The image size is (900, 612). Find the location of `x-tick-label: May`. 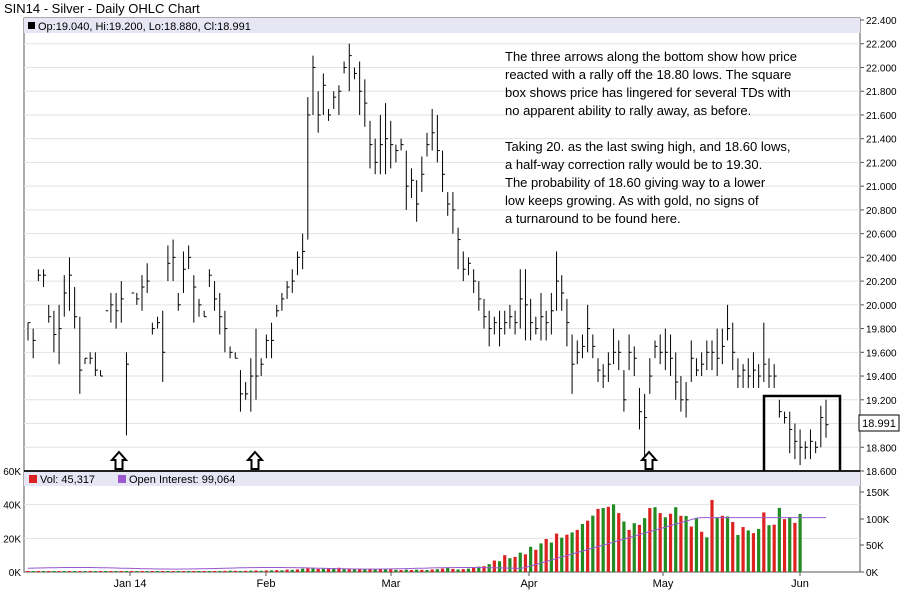

x-tick-label: May is located at coordinates (663, 584).